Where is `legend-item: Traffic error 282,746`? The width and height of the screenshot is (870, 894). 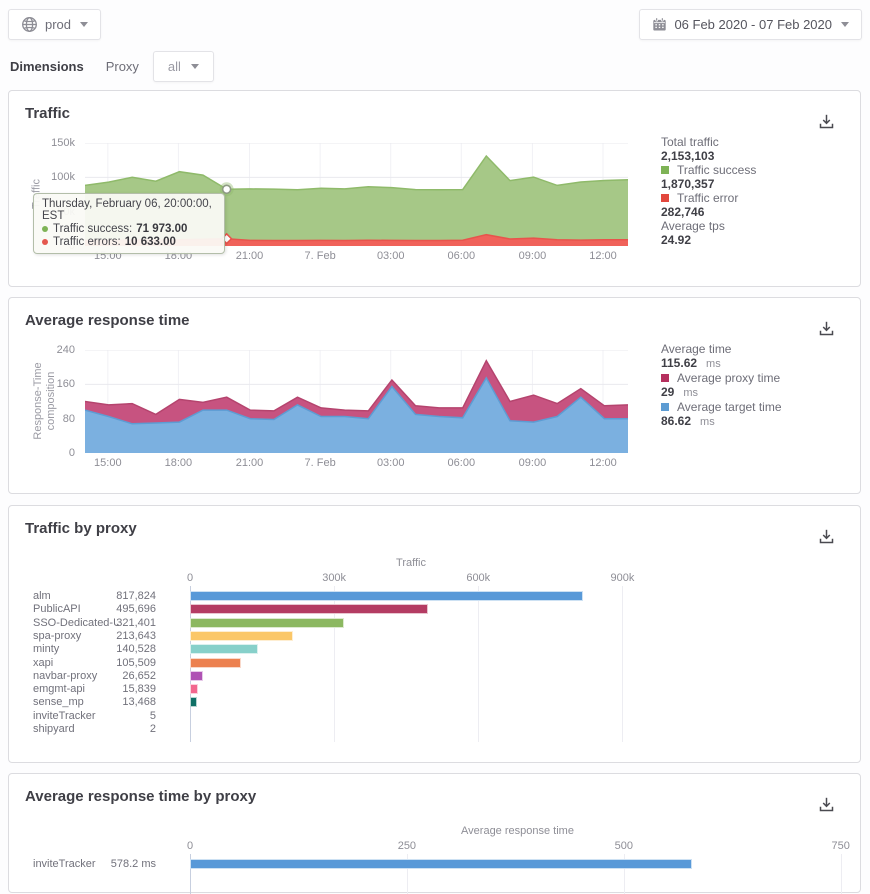 legend-item: Traffic error 282,746 is located at coordinates (756, 205).